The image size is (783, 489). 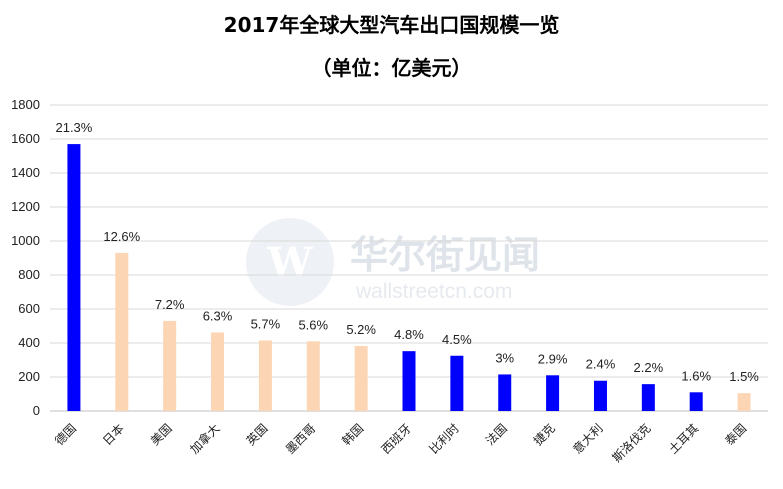 What do you see at coordinates (73, 127) in the screenshot?
I see `data-label: 21.3%` at bounding box center [73, 127].